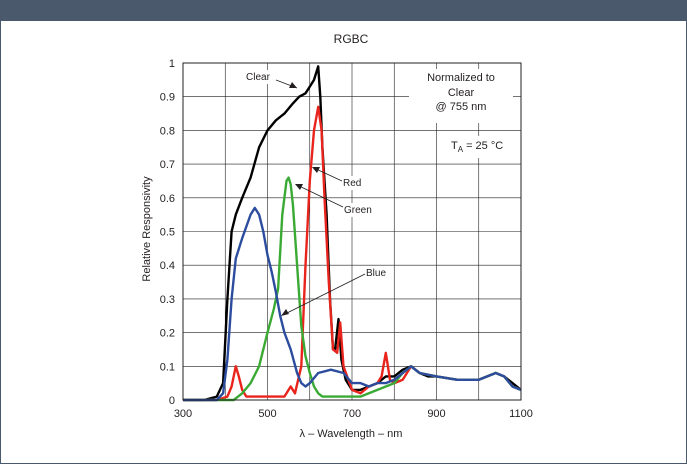 The width and height of the screenshot is (687, 464). Describe the element at coordinates (167, 199) in the screenshot. I see `y-tick-label: 0.6` at that location.